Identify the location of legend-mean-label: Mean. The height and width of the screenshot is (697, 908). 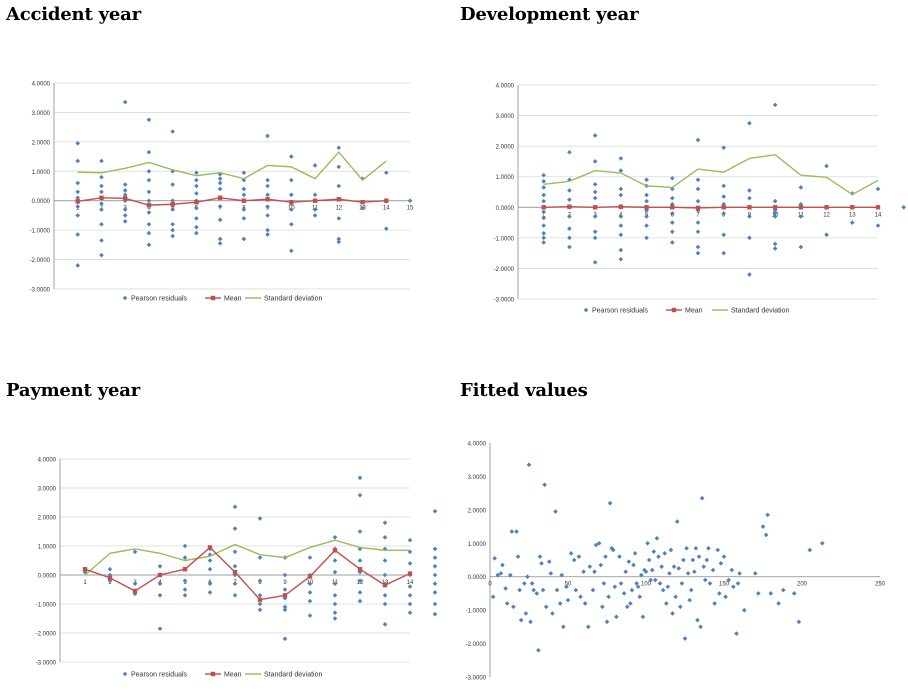
(233, 675).